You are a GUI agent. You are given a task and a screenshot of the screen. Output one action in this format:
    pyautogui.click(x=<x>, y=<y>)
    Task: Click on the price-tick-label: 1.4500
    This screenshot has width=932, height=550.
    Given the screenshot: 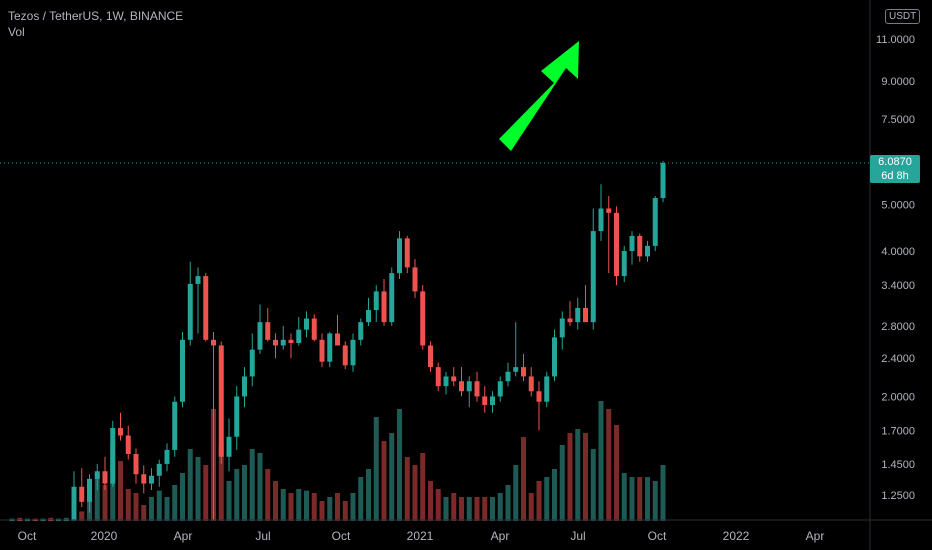 What is the action you would take?
    pyautogui.click(x=898, y=465)
    